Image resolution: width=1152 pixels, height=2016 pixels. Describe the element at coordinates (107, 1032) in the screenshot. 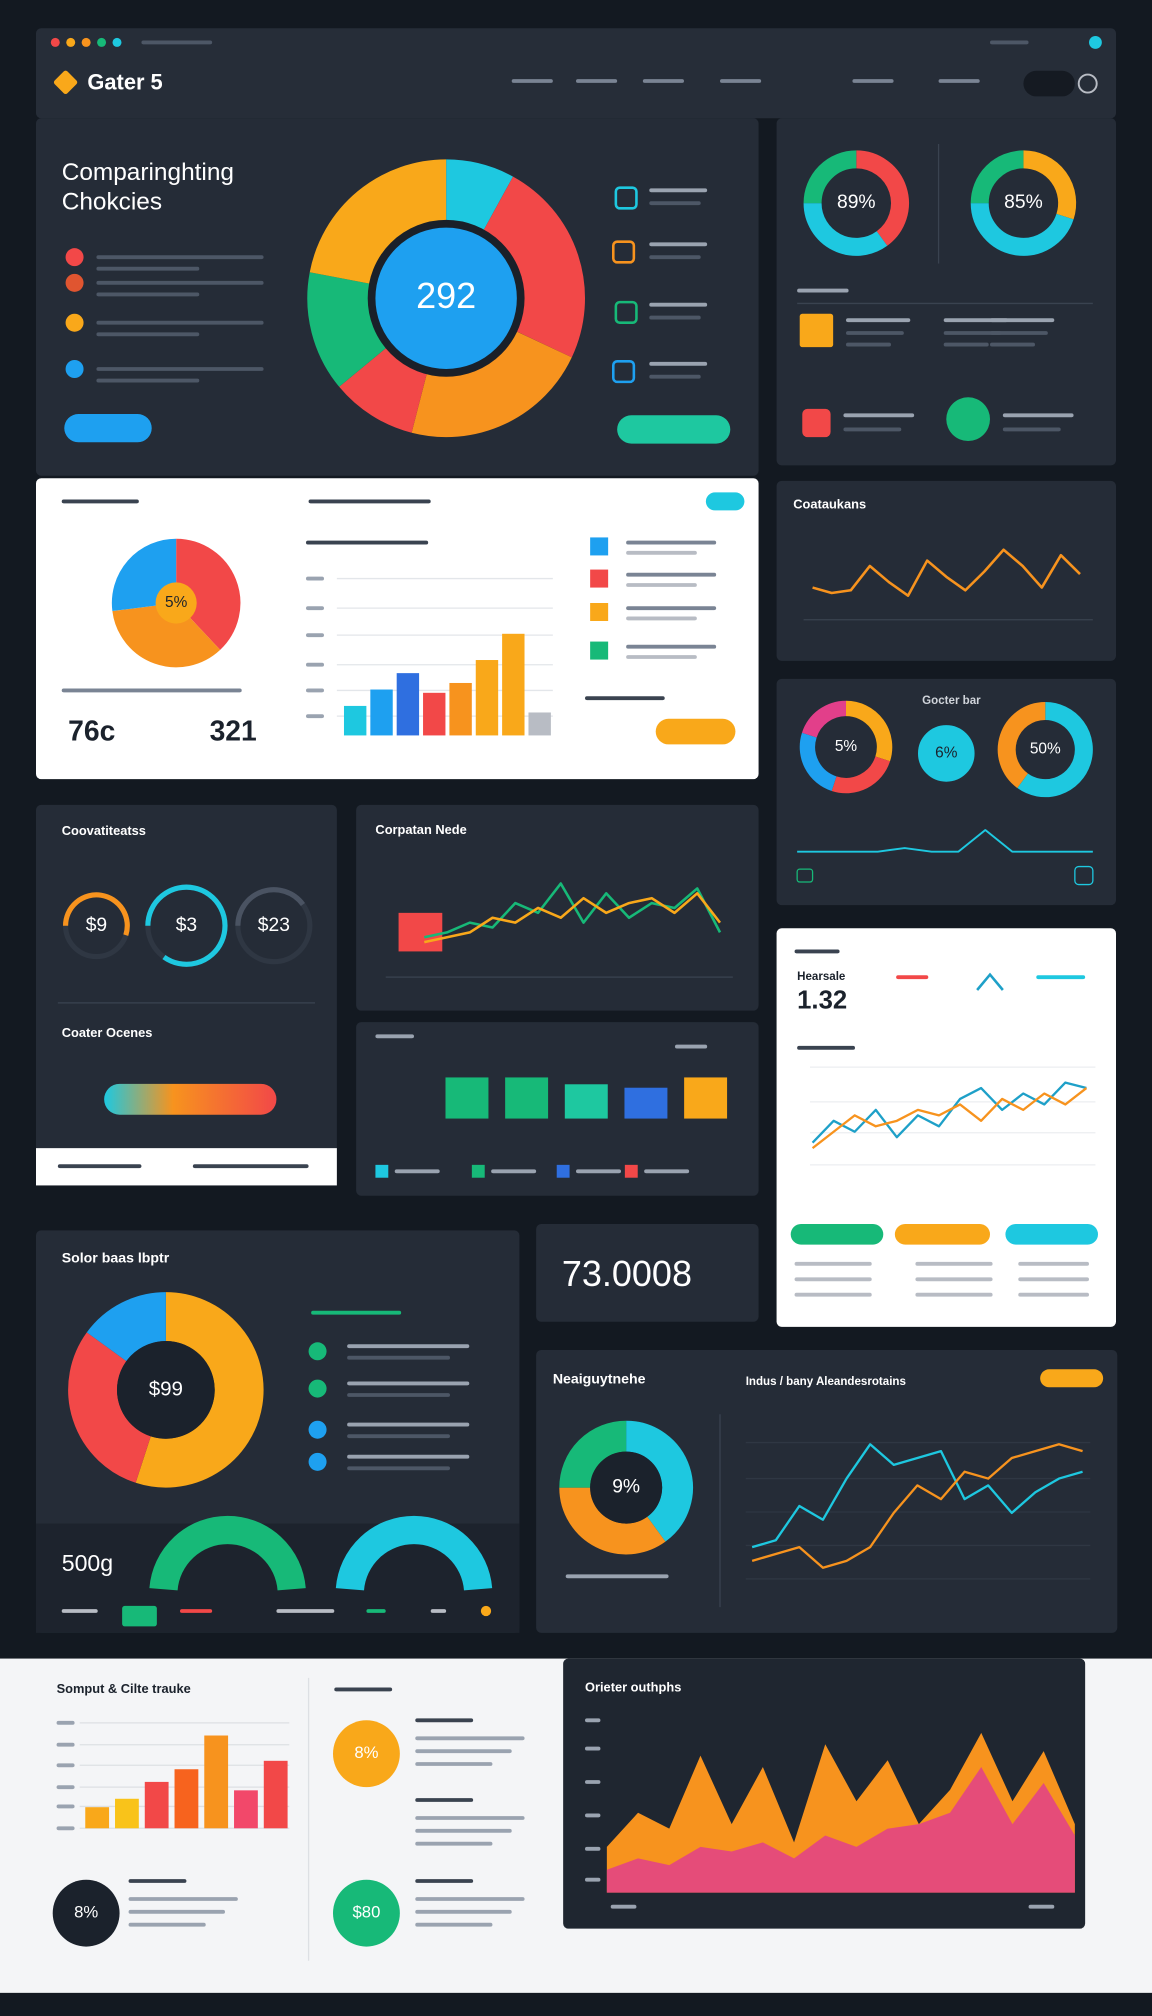

I see `title: Coater Ocenes` at that location.